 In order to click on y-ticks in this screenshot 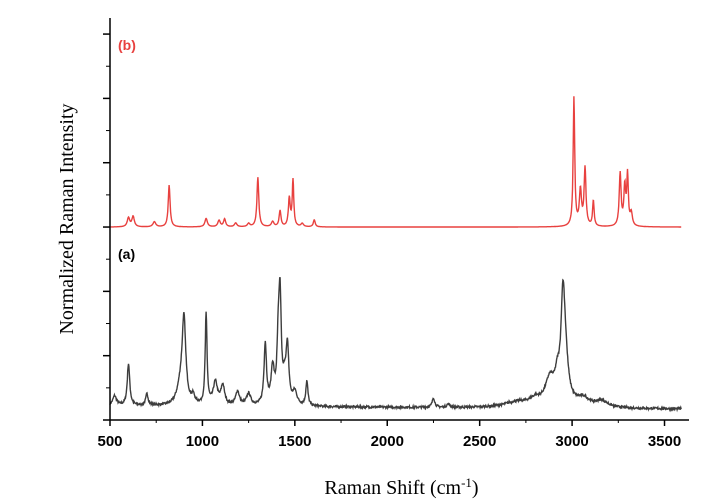, I will do `click(106, 227)`.